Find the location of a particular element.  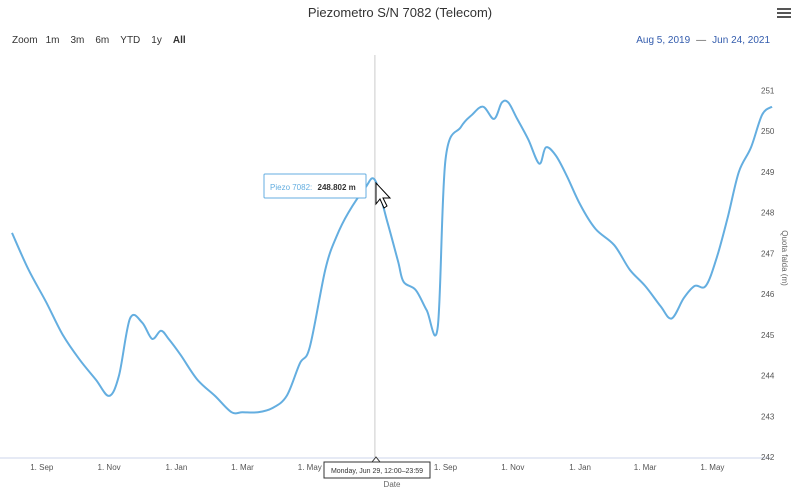

y-tick-label: 248 is located at coordinates (768, 213).